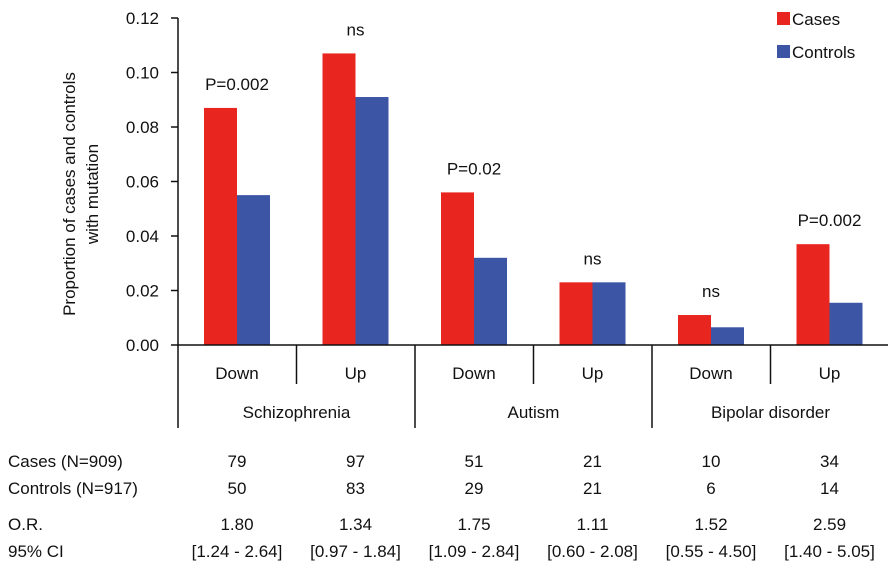 The height and width of the screenshot is (566, 888). I want to click on table-cell: [0.60 - 2.08], so click(592, 551).